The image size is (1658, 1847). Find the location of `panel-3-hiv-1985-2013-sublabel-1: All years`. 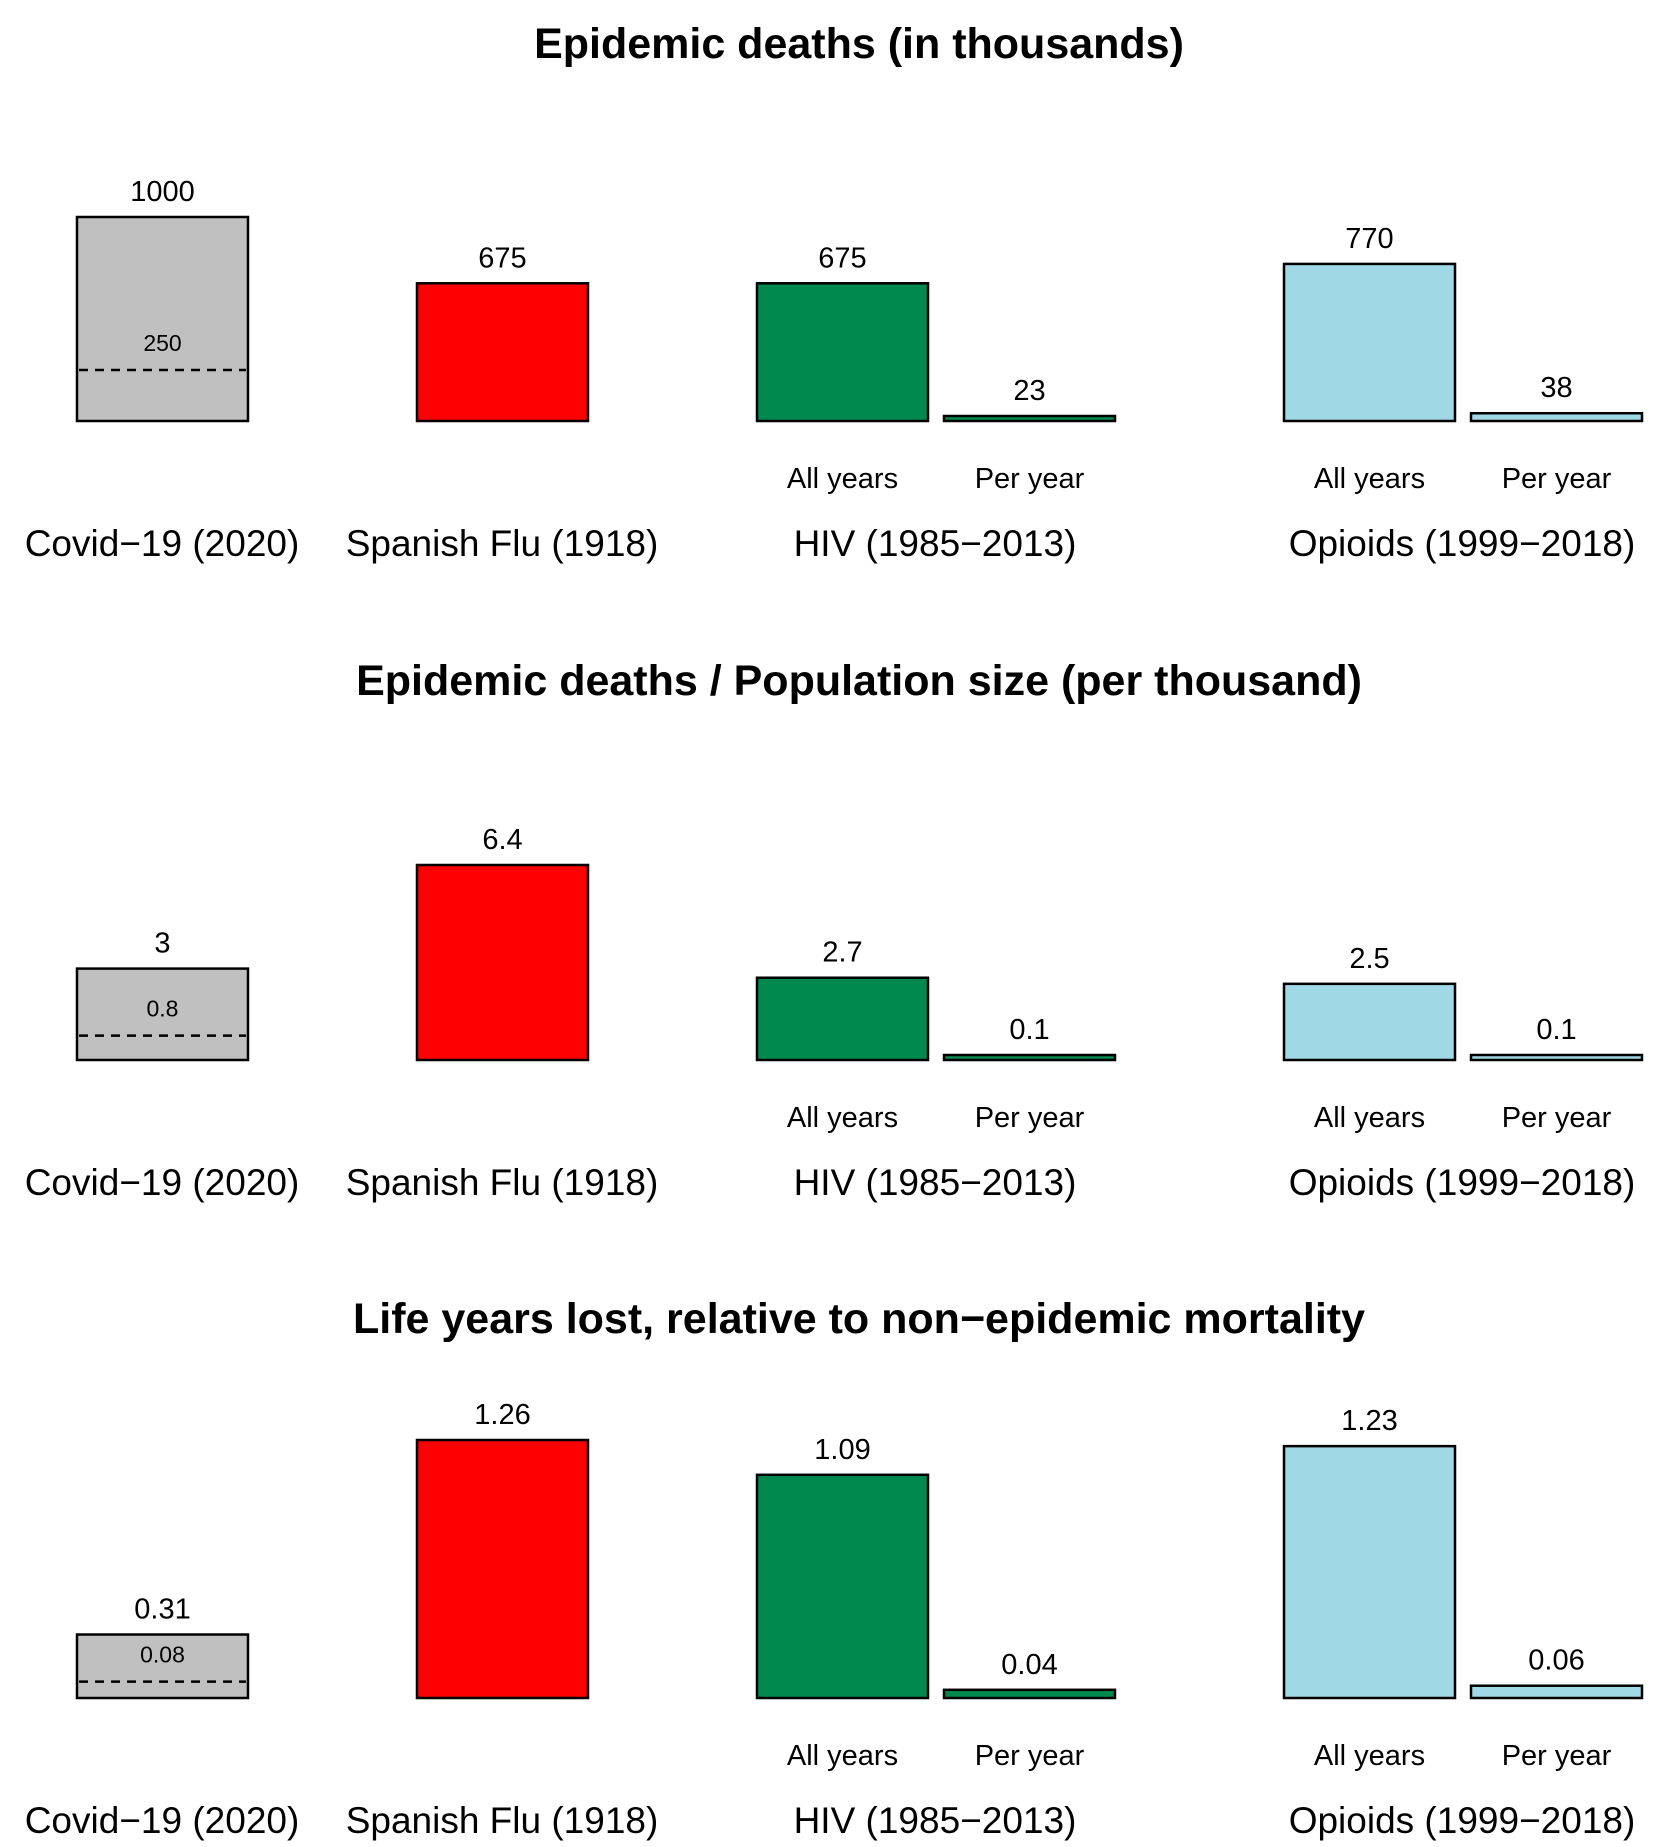

panel-3-hiv-1985-2013-sublabel-1: All years is located at coordinates (842, 1756).